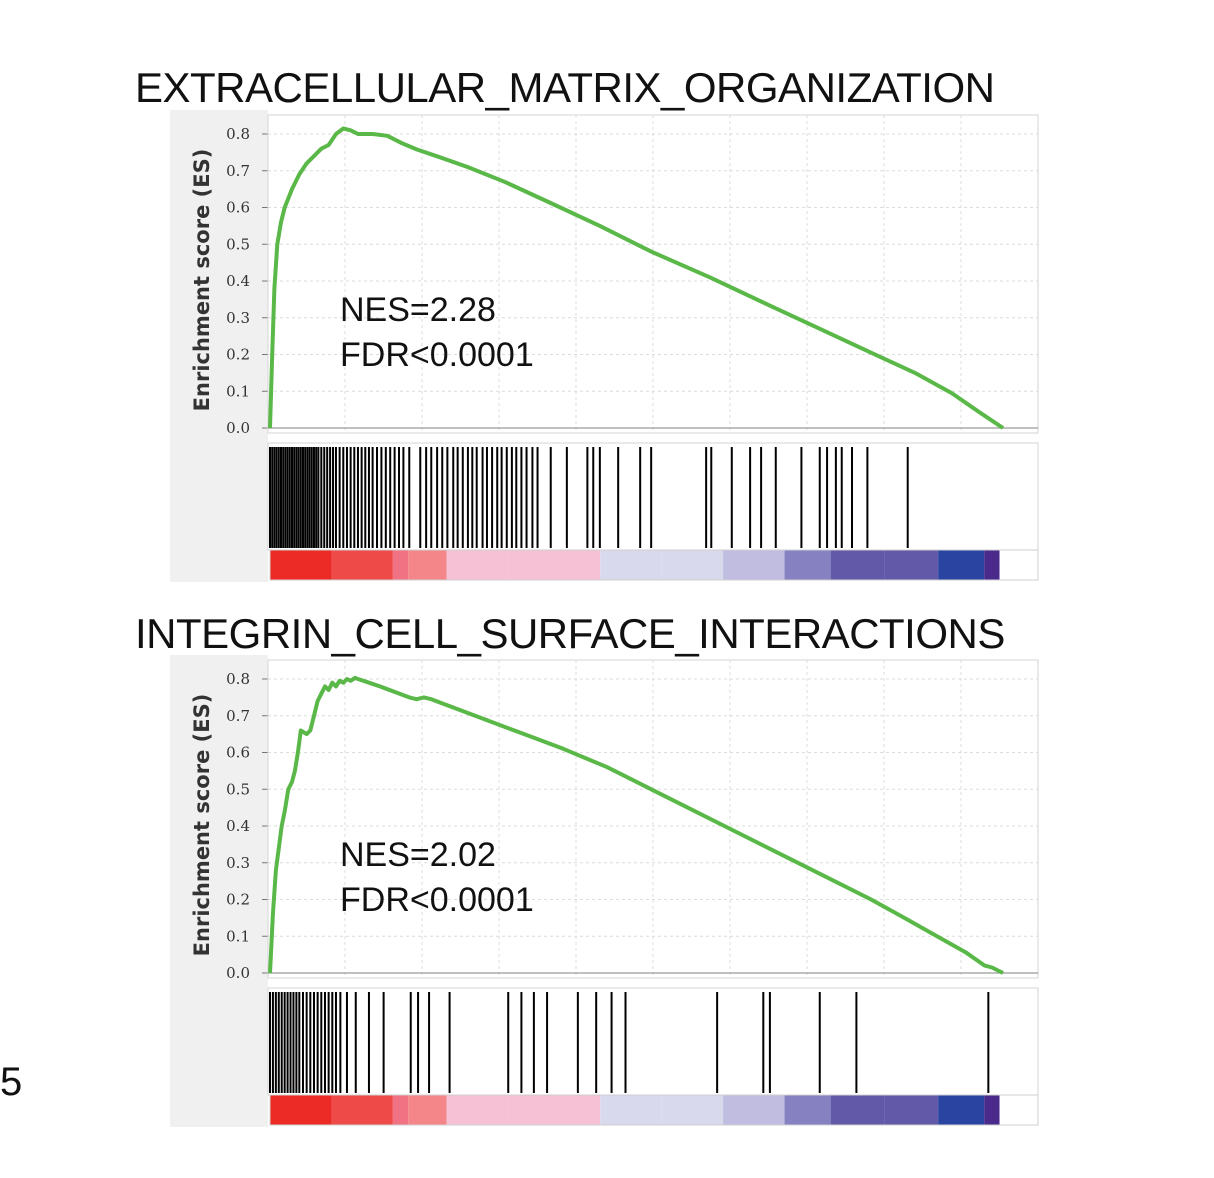 This screenshot has width=1214, height=1178. What do you see at coordinates (418, 855) in the screenshot?
I see `nes-annotation: NES=2.02` at bounding box center [418, 855].